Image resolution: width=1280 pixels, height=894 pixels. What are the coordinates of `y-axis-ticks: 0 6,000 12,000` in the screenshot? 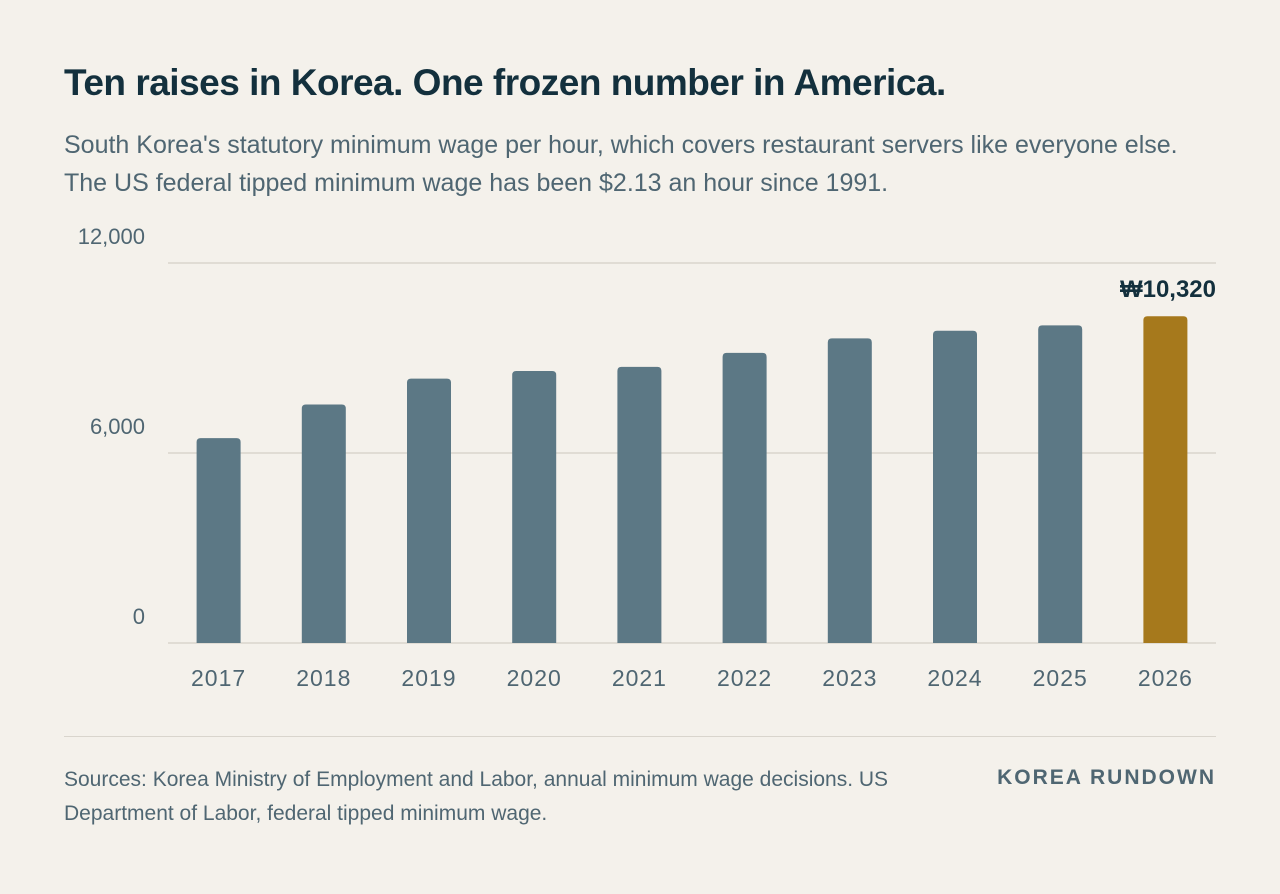 It's located at (111, 426).